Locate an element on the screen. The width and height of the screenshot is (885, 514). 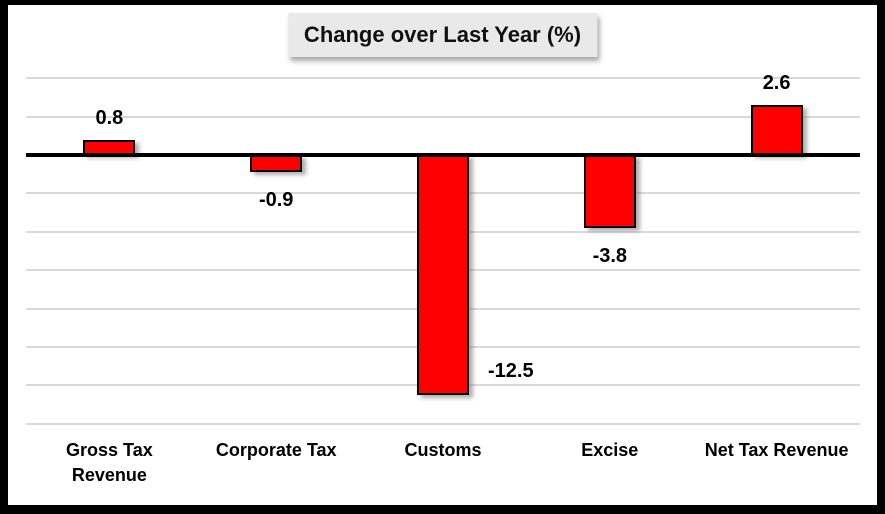
chart-title: Change over Last Year (%) is located at coordinates (442, 35).